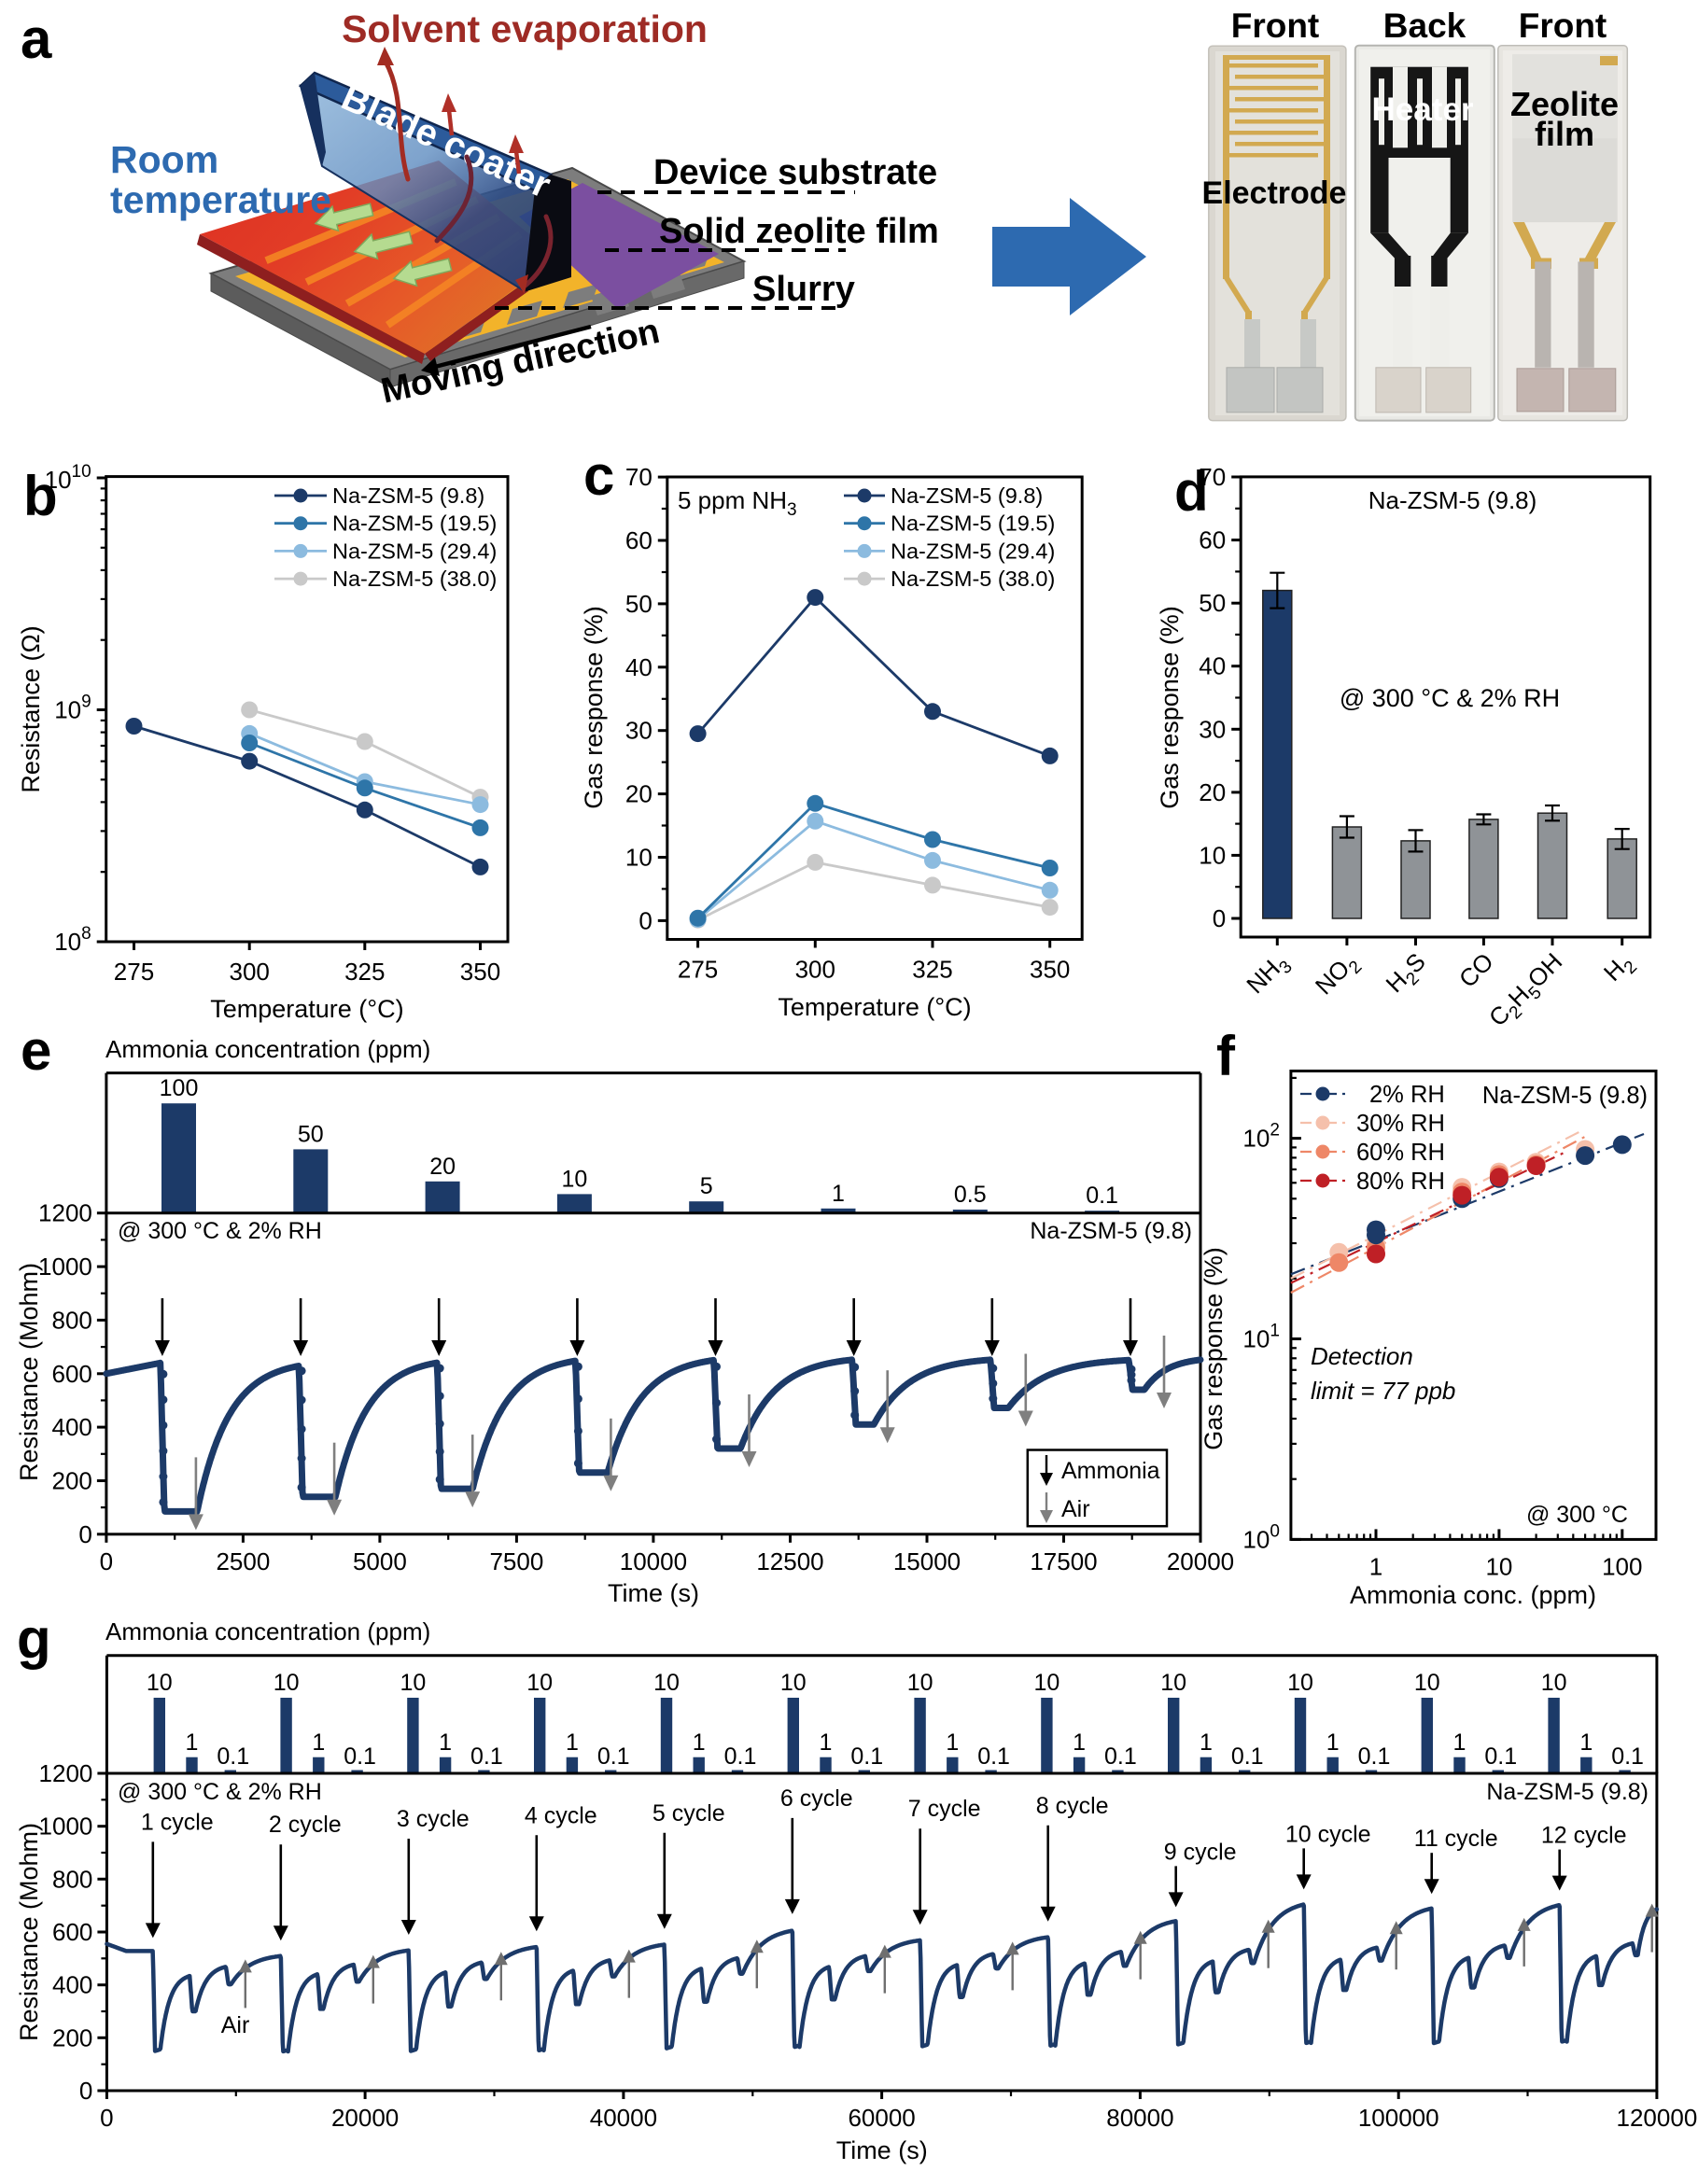 The image size is (1698, 2184). I want to click on svg-text: e, so click(36, 1050).